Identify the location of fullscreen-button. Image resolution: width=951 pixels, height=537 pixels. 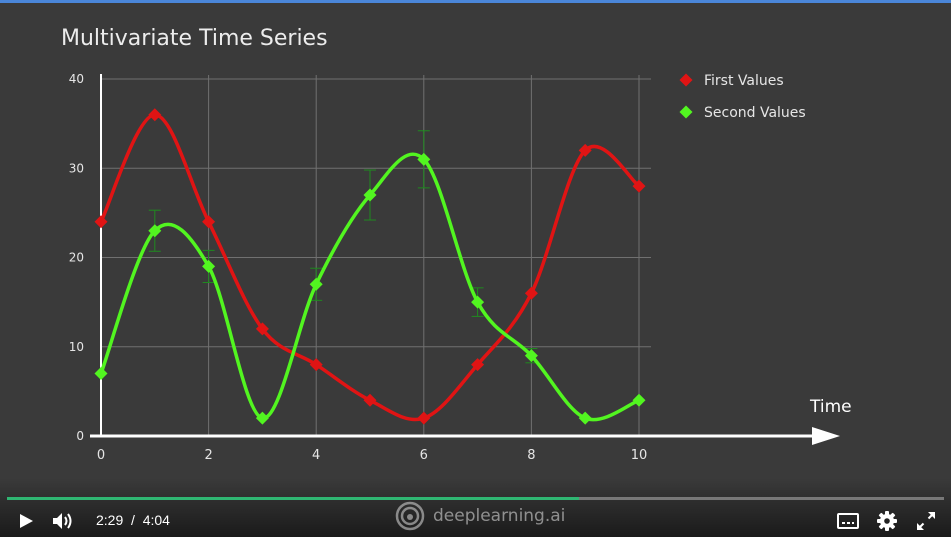
(926, 521).